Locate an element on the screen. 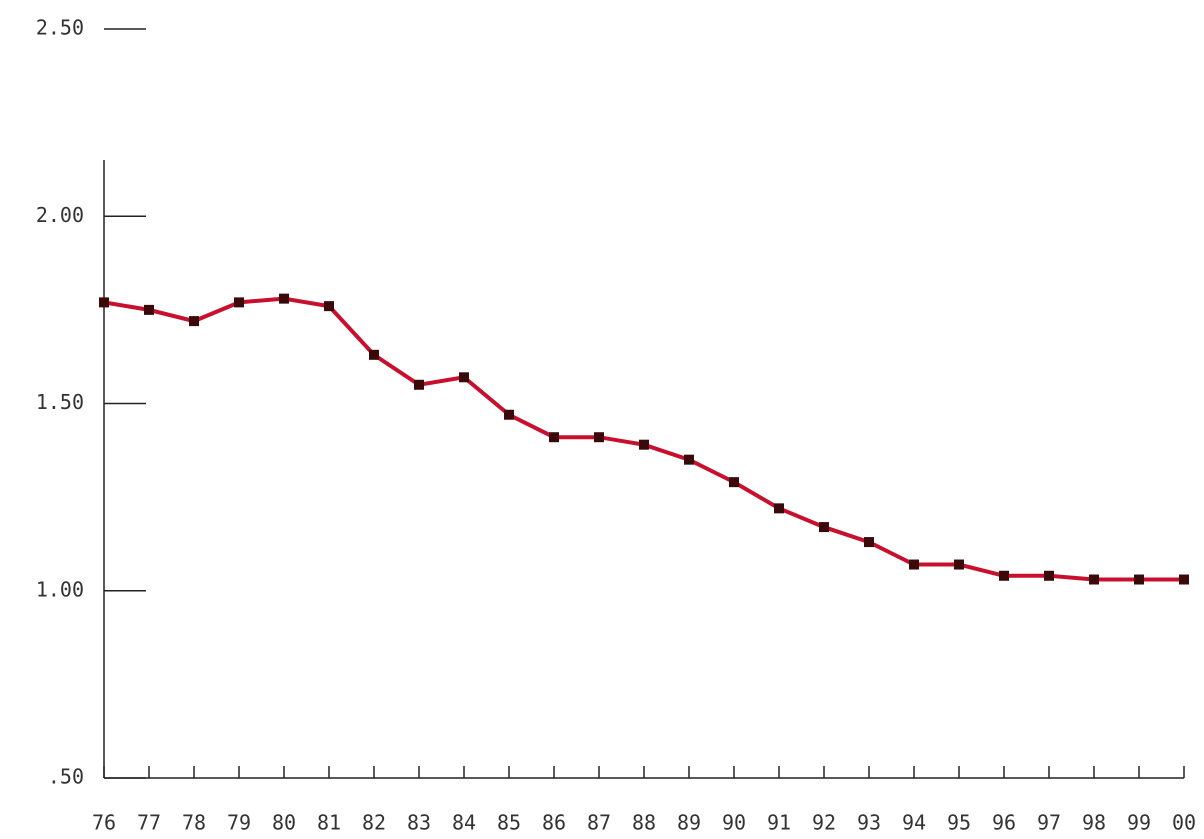  x-tick-label: 89 is located at coordinates (689, 823).